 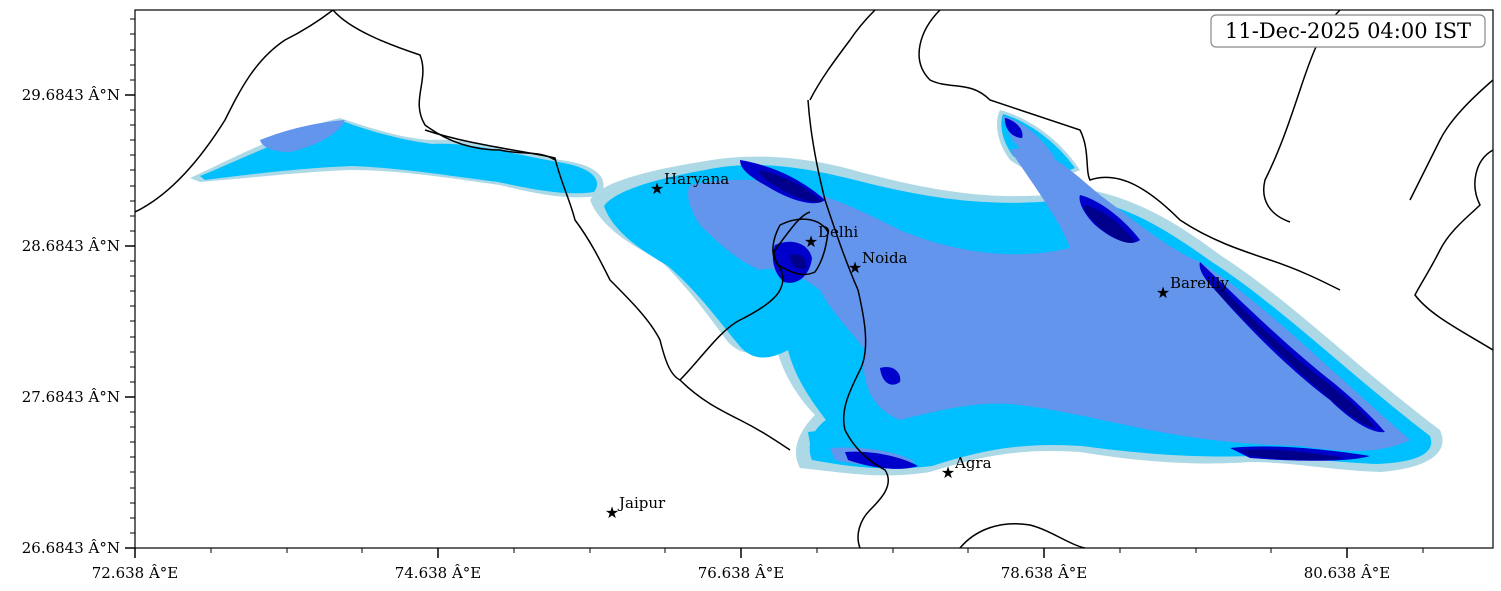 I want to click on border-delhi, so click(x=800, y=247).